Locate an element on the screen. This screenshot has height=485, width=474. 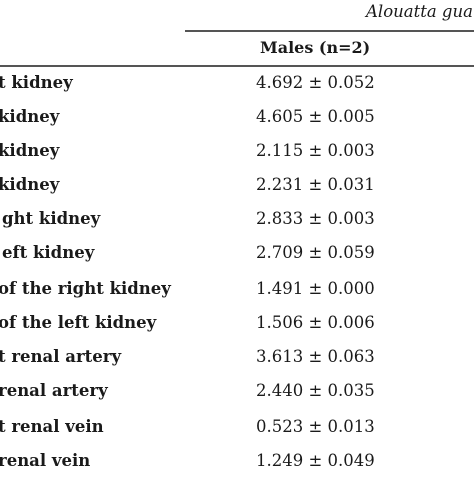
table-row: t renal vein 0.523 ± 0.013 is located at coordinates (237, 434).